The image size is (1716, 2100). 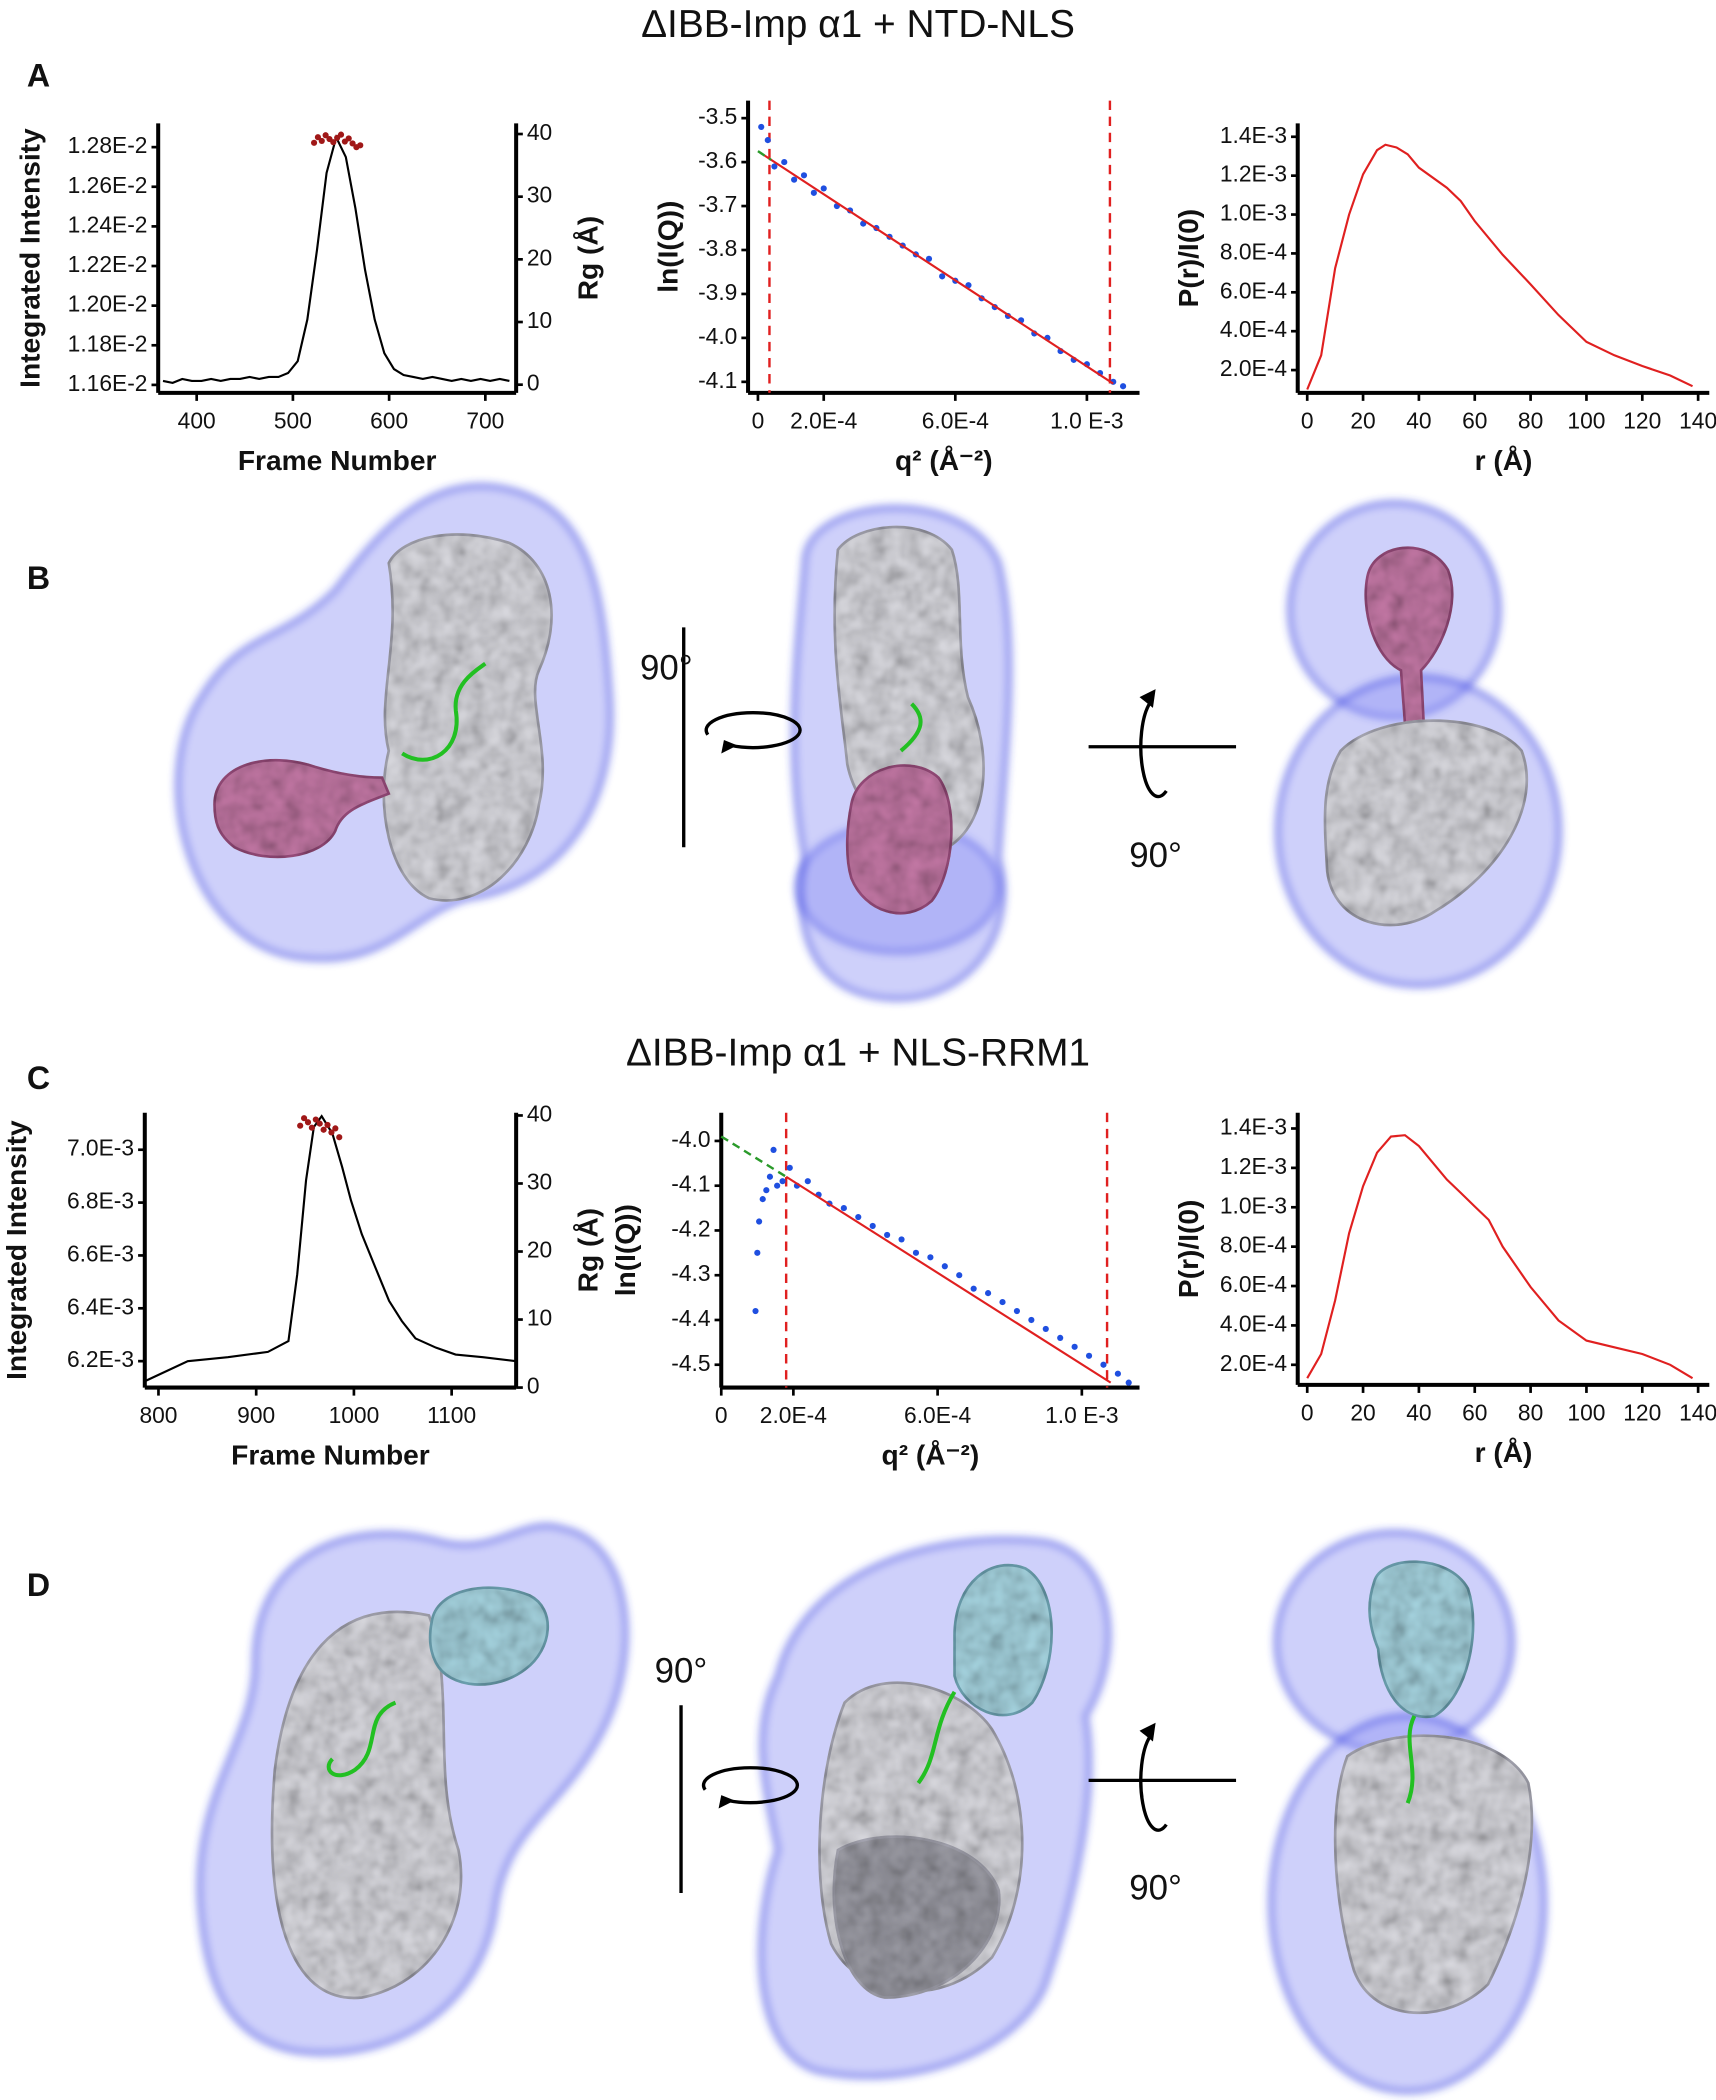 What do you see at coordinates (1162, 1777) in the screenshot?
I see `rotation-horizontal` at bounding box center [1162, 1777].